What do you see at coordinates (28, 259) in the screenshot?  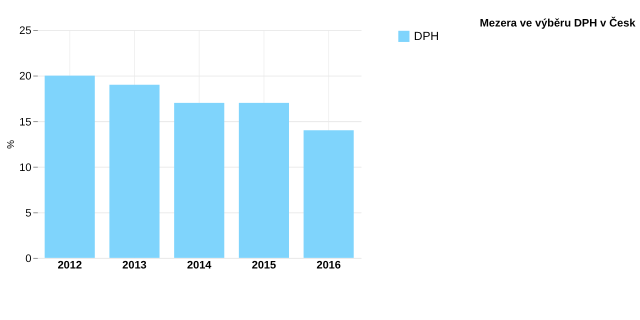 I see `y-tick-label: 0` at bounding box center [28, 259].